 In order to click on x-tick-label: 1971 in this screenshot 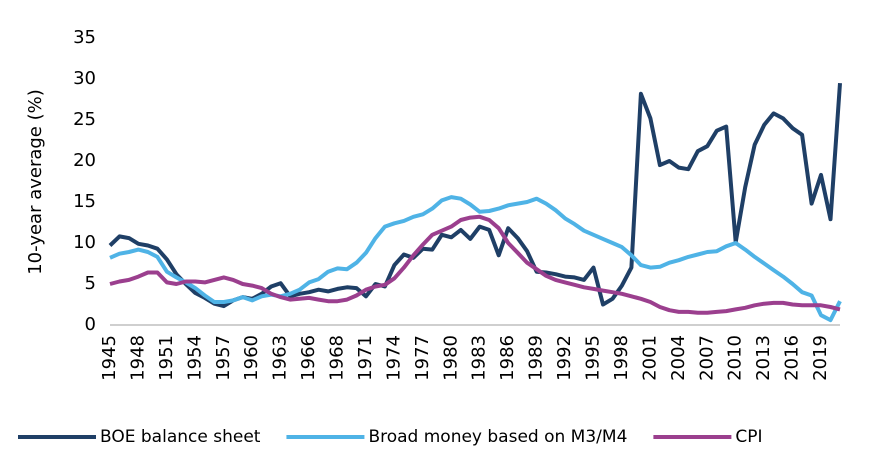, I will do `click(365, 358)`.